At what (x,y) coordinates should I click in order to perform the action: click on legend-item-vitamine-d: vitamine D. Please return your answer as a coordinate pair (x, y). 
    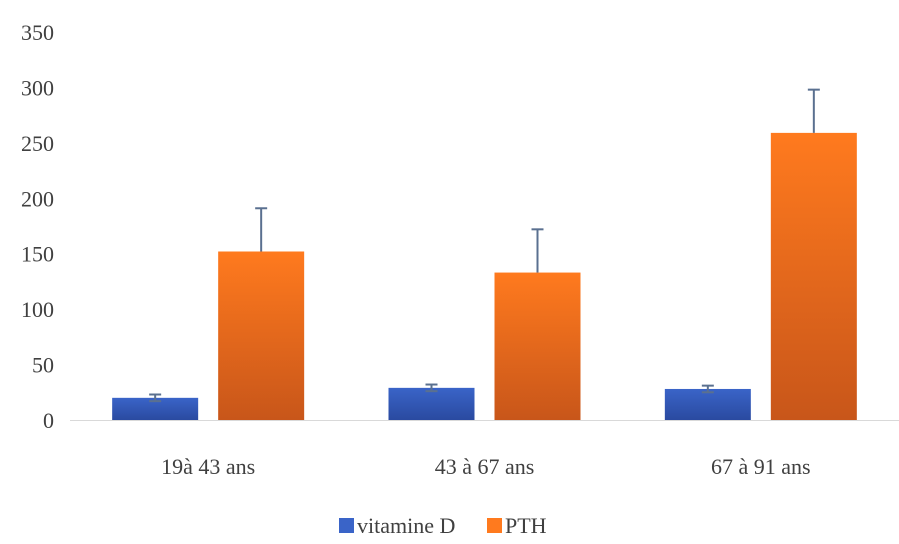
    Looking at the image, I should click on (397, 525).